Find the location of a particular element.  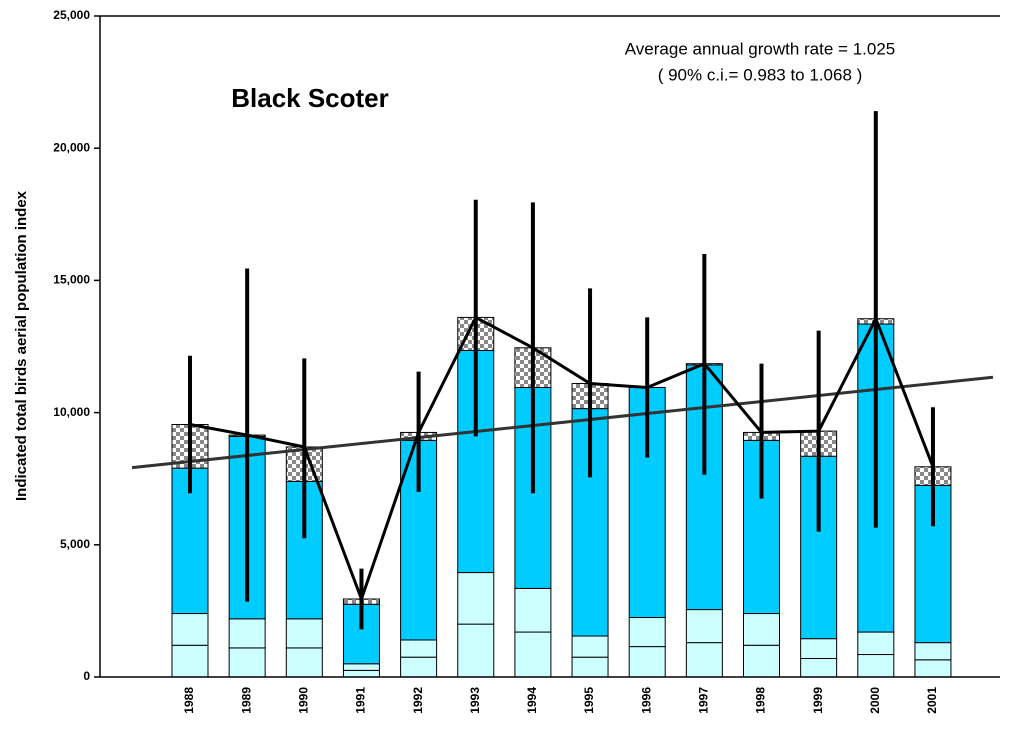

x-tick-label: 1997 is located at coordinates (704, 700).